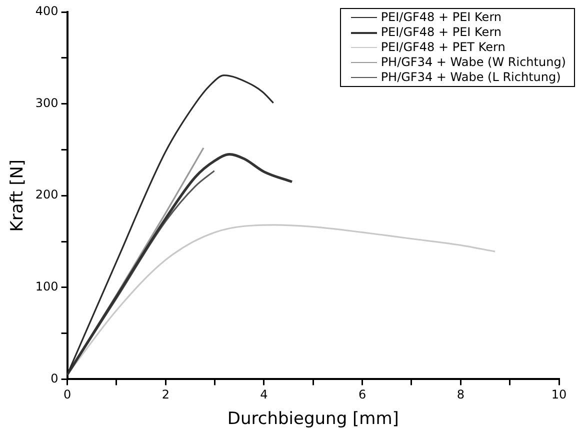  I want to click on x-tick-label: 2, so click(166, 395).